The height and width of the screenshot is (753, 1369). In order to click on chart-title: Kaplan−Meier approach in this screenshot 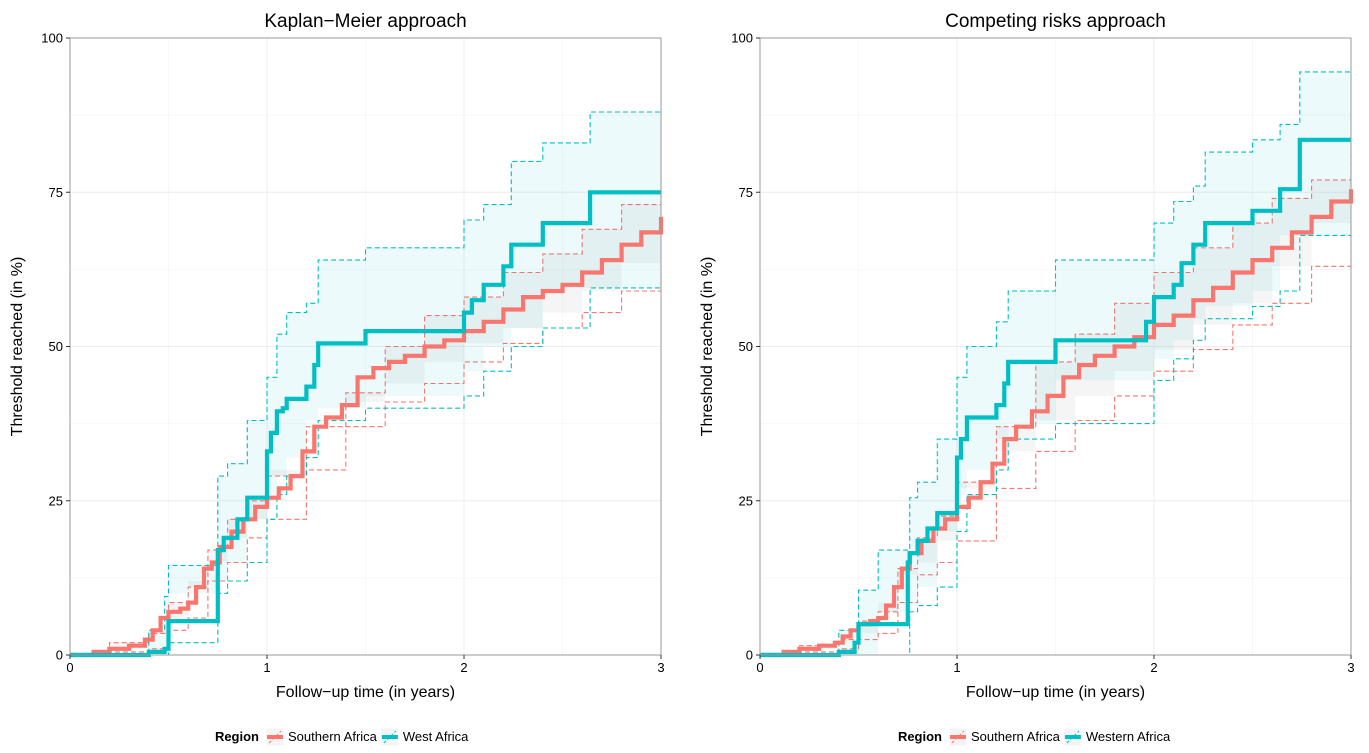, I will do `click(365, 21)`.